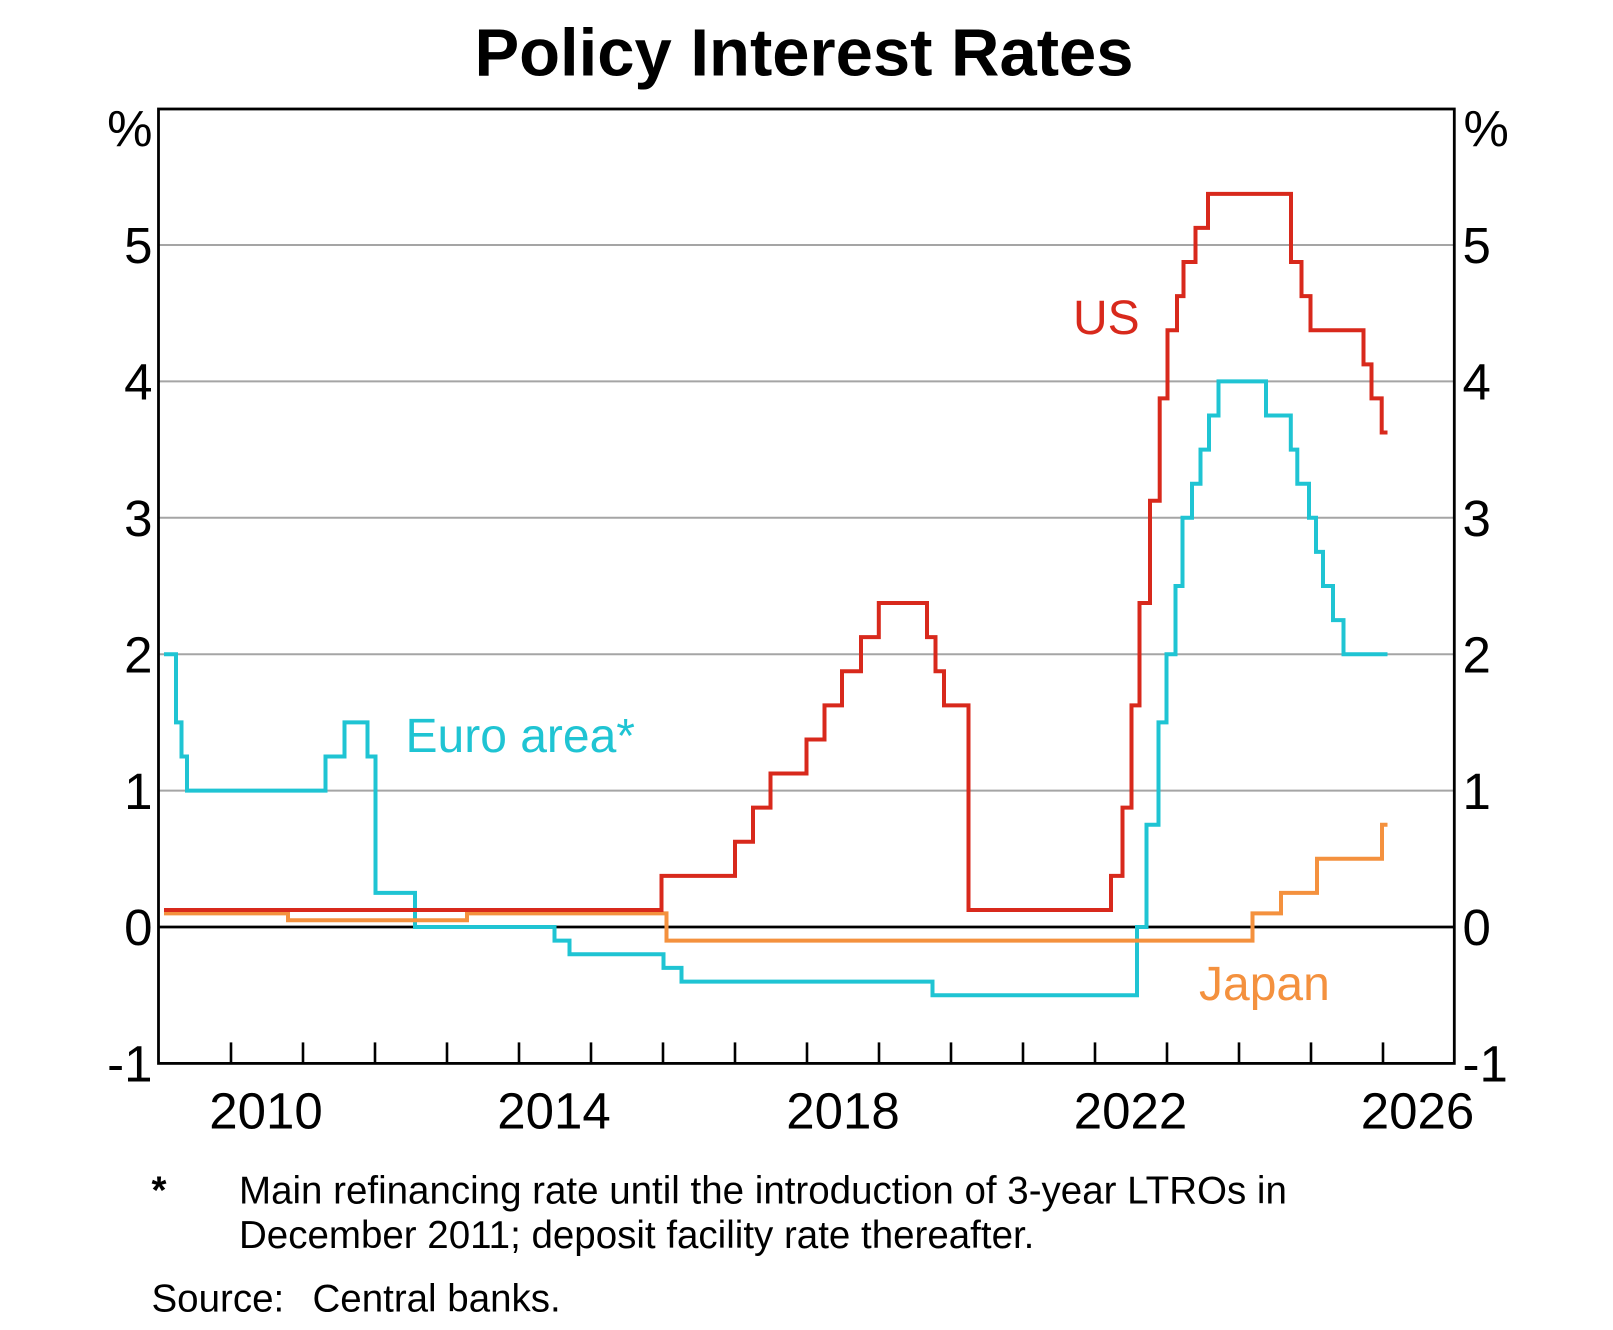  I want to click on svg-text: 2010, so click(265, 1111).